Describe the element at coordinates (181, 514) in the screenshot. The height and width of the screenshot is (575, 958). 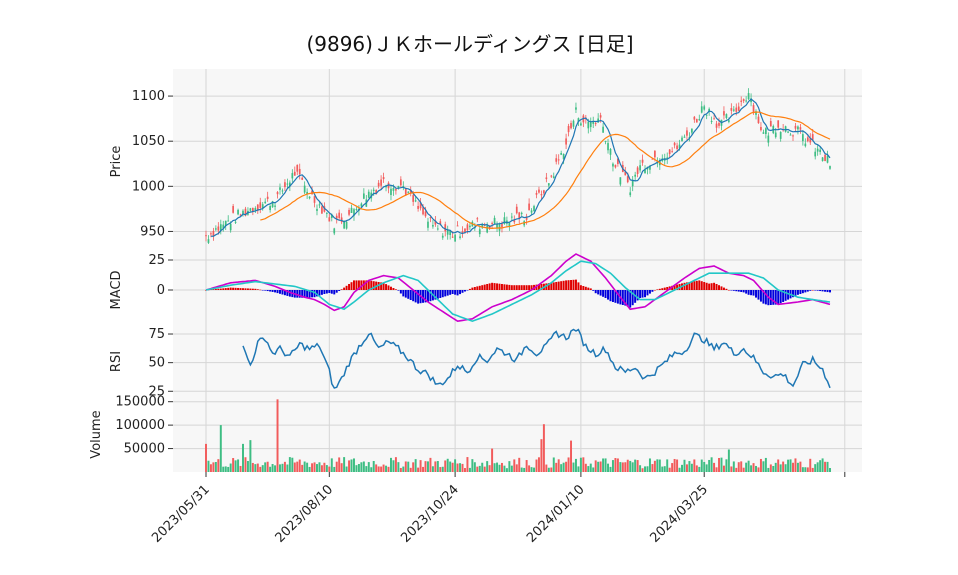
I see `x-tick-label: 2023/05/31` at that location.